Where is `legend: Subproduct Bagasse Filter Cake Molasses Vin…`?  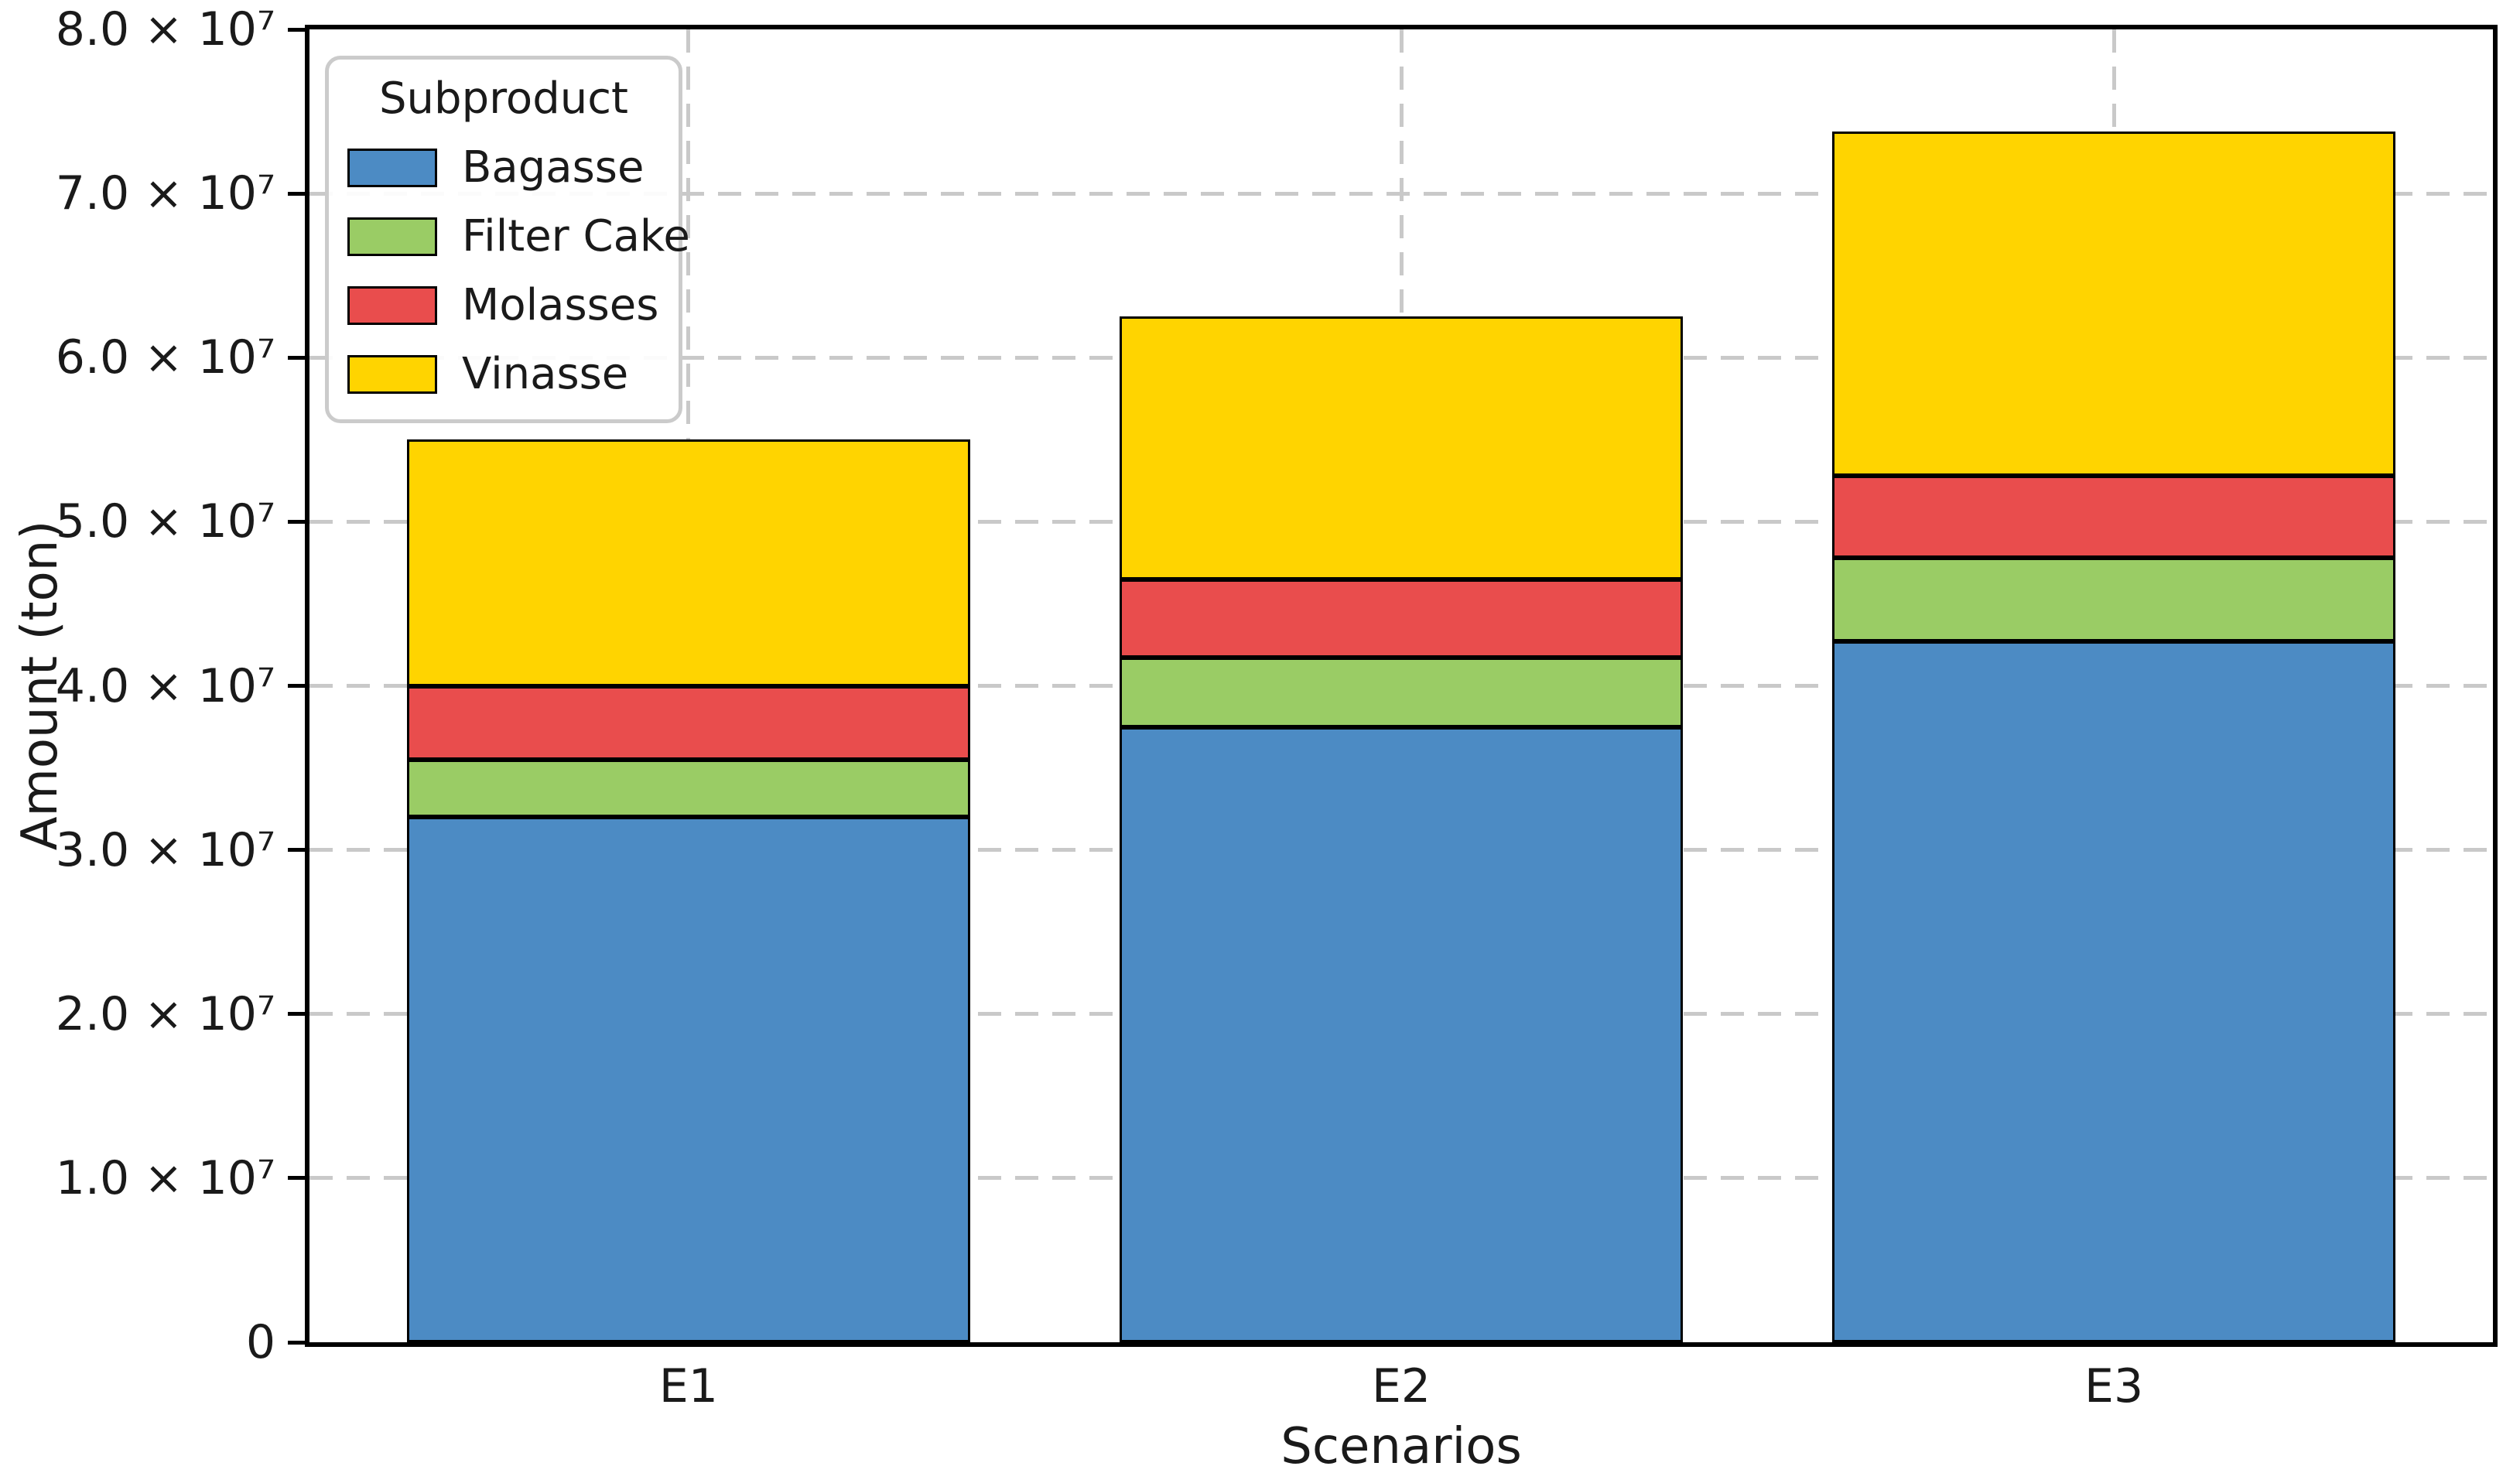 legend: Subproduct Bagasse Filter Cake Molasses Vin… is located at coordinates (508, 240).